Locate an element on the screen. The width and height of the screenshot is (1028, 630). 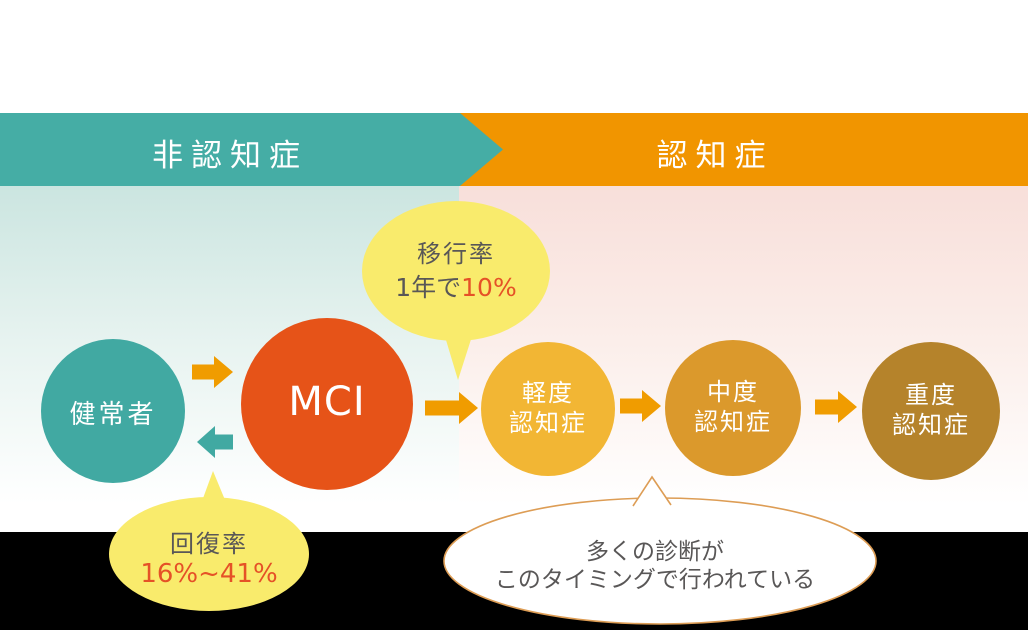
transition-bubble-value-line: 1年で10% is located at coordinates (456, 286).